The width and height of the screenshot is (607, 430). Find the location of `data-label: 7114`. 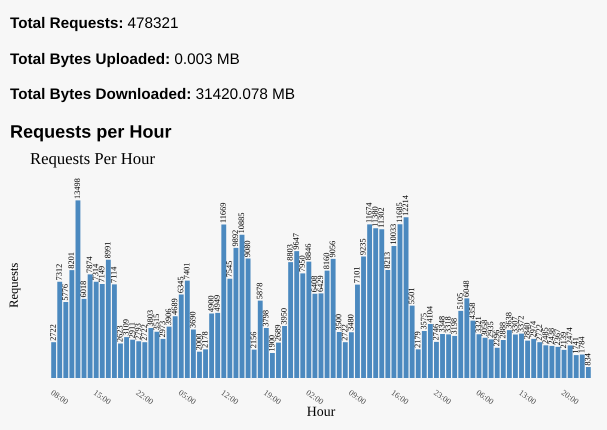

data-label: 7114 is located at coordinates (113, 274).